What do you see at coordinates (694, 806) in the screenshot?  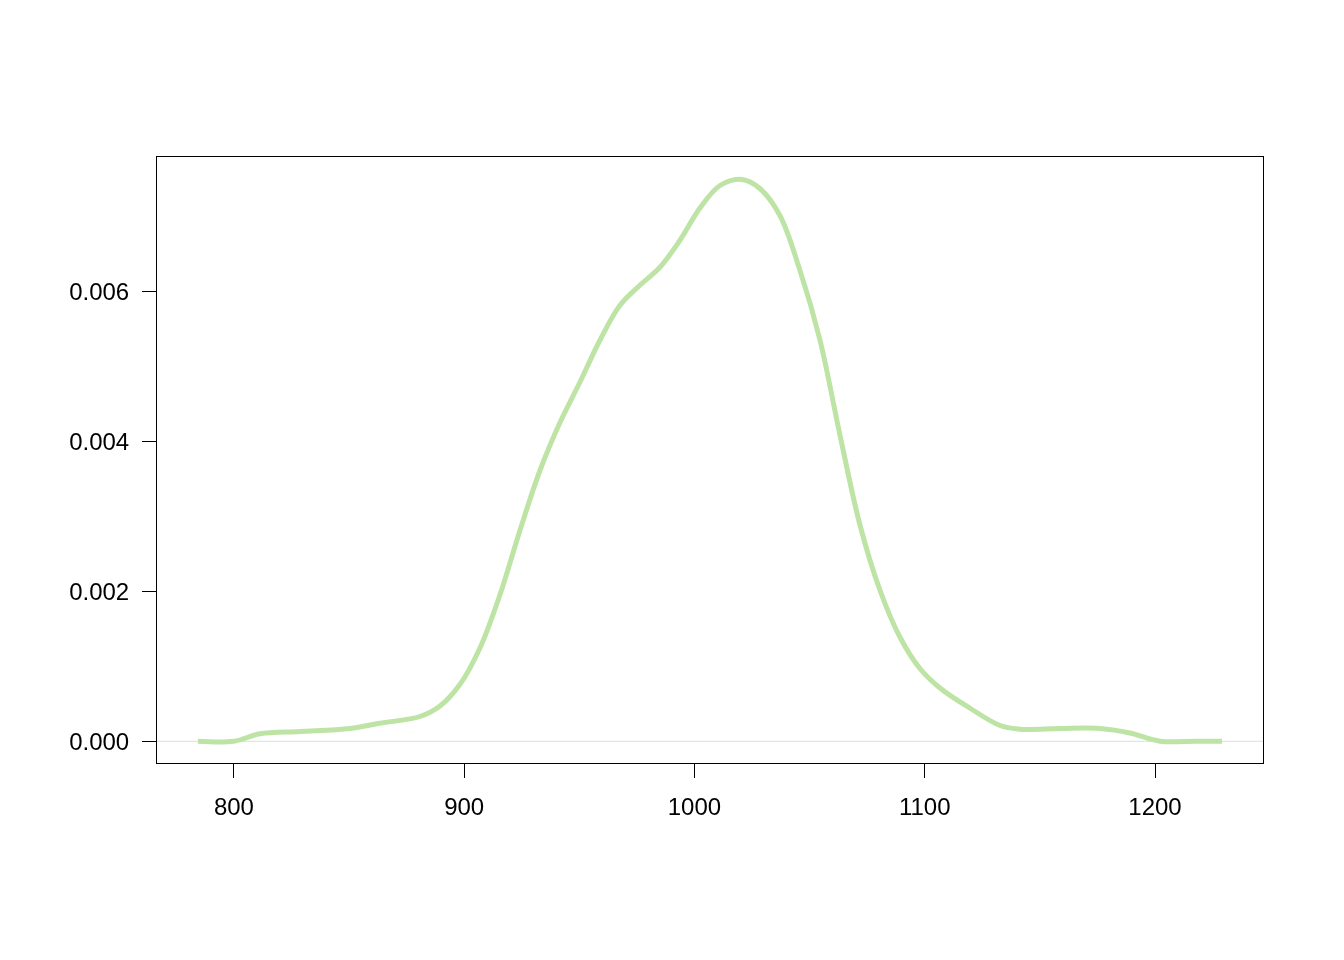 I see `x-tick-label: 1000` at bounding box center [694, 806].